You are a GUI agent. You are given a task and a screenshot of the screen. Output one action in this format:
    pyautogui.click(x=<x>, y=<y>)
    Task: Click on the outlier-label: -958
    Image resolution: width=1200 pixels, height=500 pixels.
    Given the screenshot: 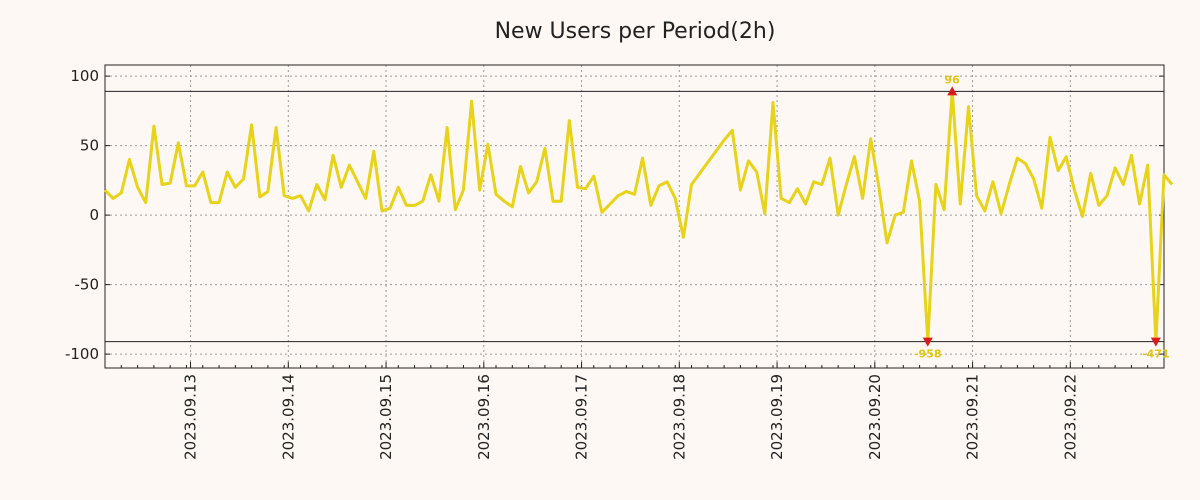 What is the action you would take?
    pyautogui.click(x=928, y=354)
    